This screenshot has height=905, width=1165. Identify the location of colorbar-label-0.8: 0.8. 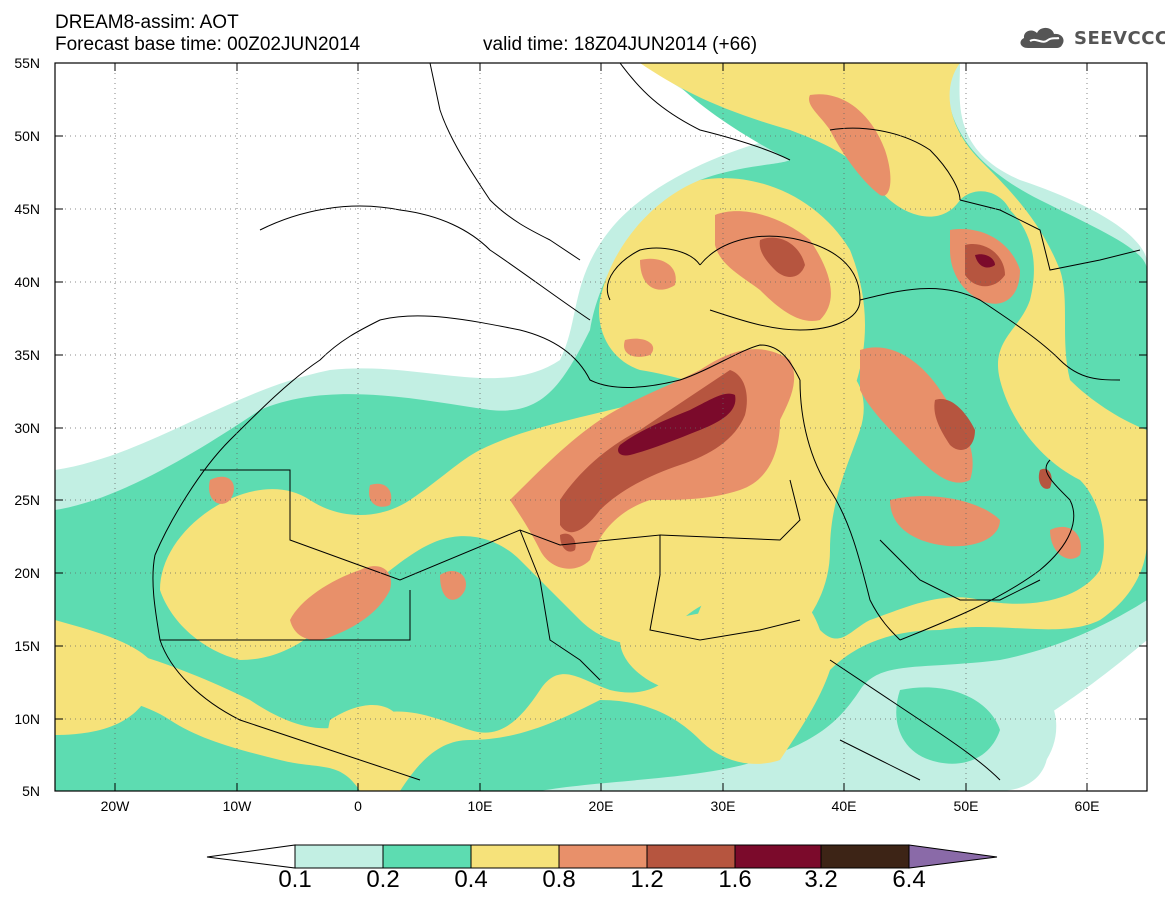
(559, 879).